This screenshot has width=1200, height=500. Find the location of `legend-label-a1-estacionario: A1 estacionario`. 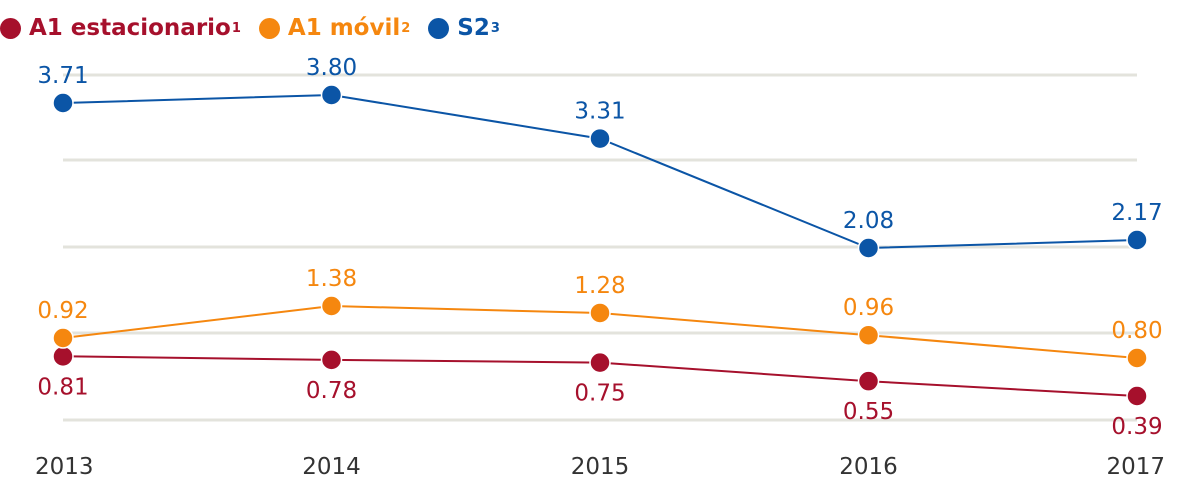

legend-label-a1-estacionario: A1 estacionario is located at coordinates (130, 28).